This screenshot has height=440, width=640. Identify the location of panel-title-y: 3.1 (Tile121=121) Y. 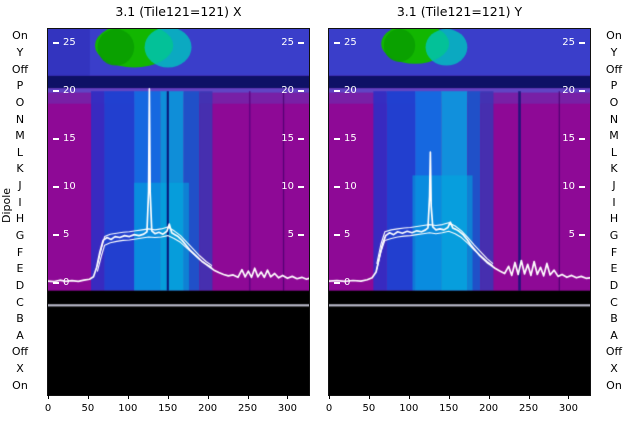
(459, 11).